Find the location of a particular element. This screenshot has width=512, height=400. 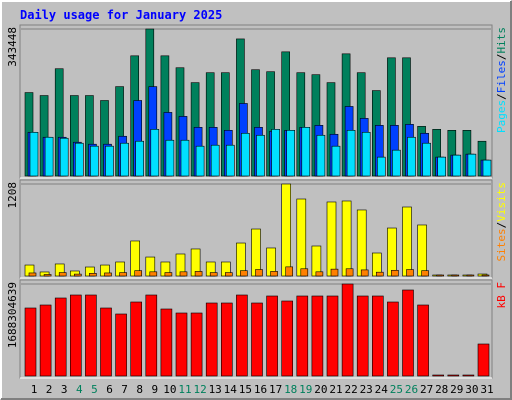

x-tick-label: 18 is located at coordinates (290, 389).